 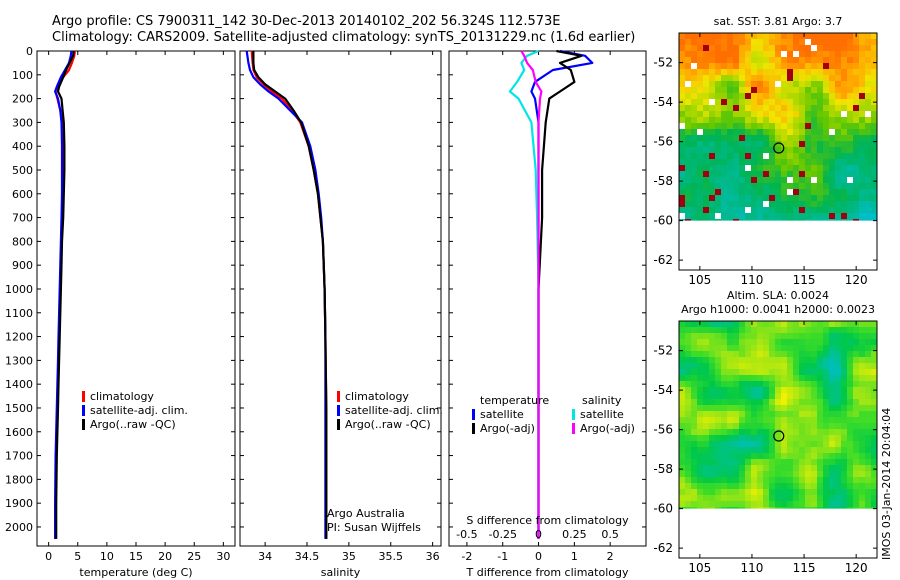 I want to click on map-title: sat. SST: 3.81 Argo: 3.7, so click(x=778, y=21).